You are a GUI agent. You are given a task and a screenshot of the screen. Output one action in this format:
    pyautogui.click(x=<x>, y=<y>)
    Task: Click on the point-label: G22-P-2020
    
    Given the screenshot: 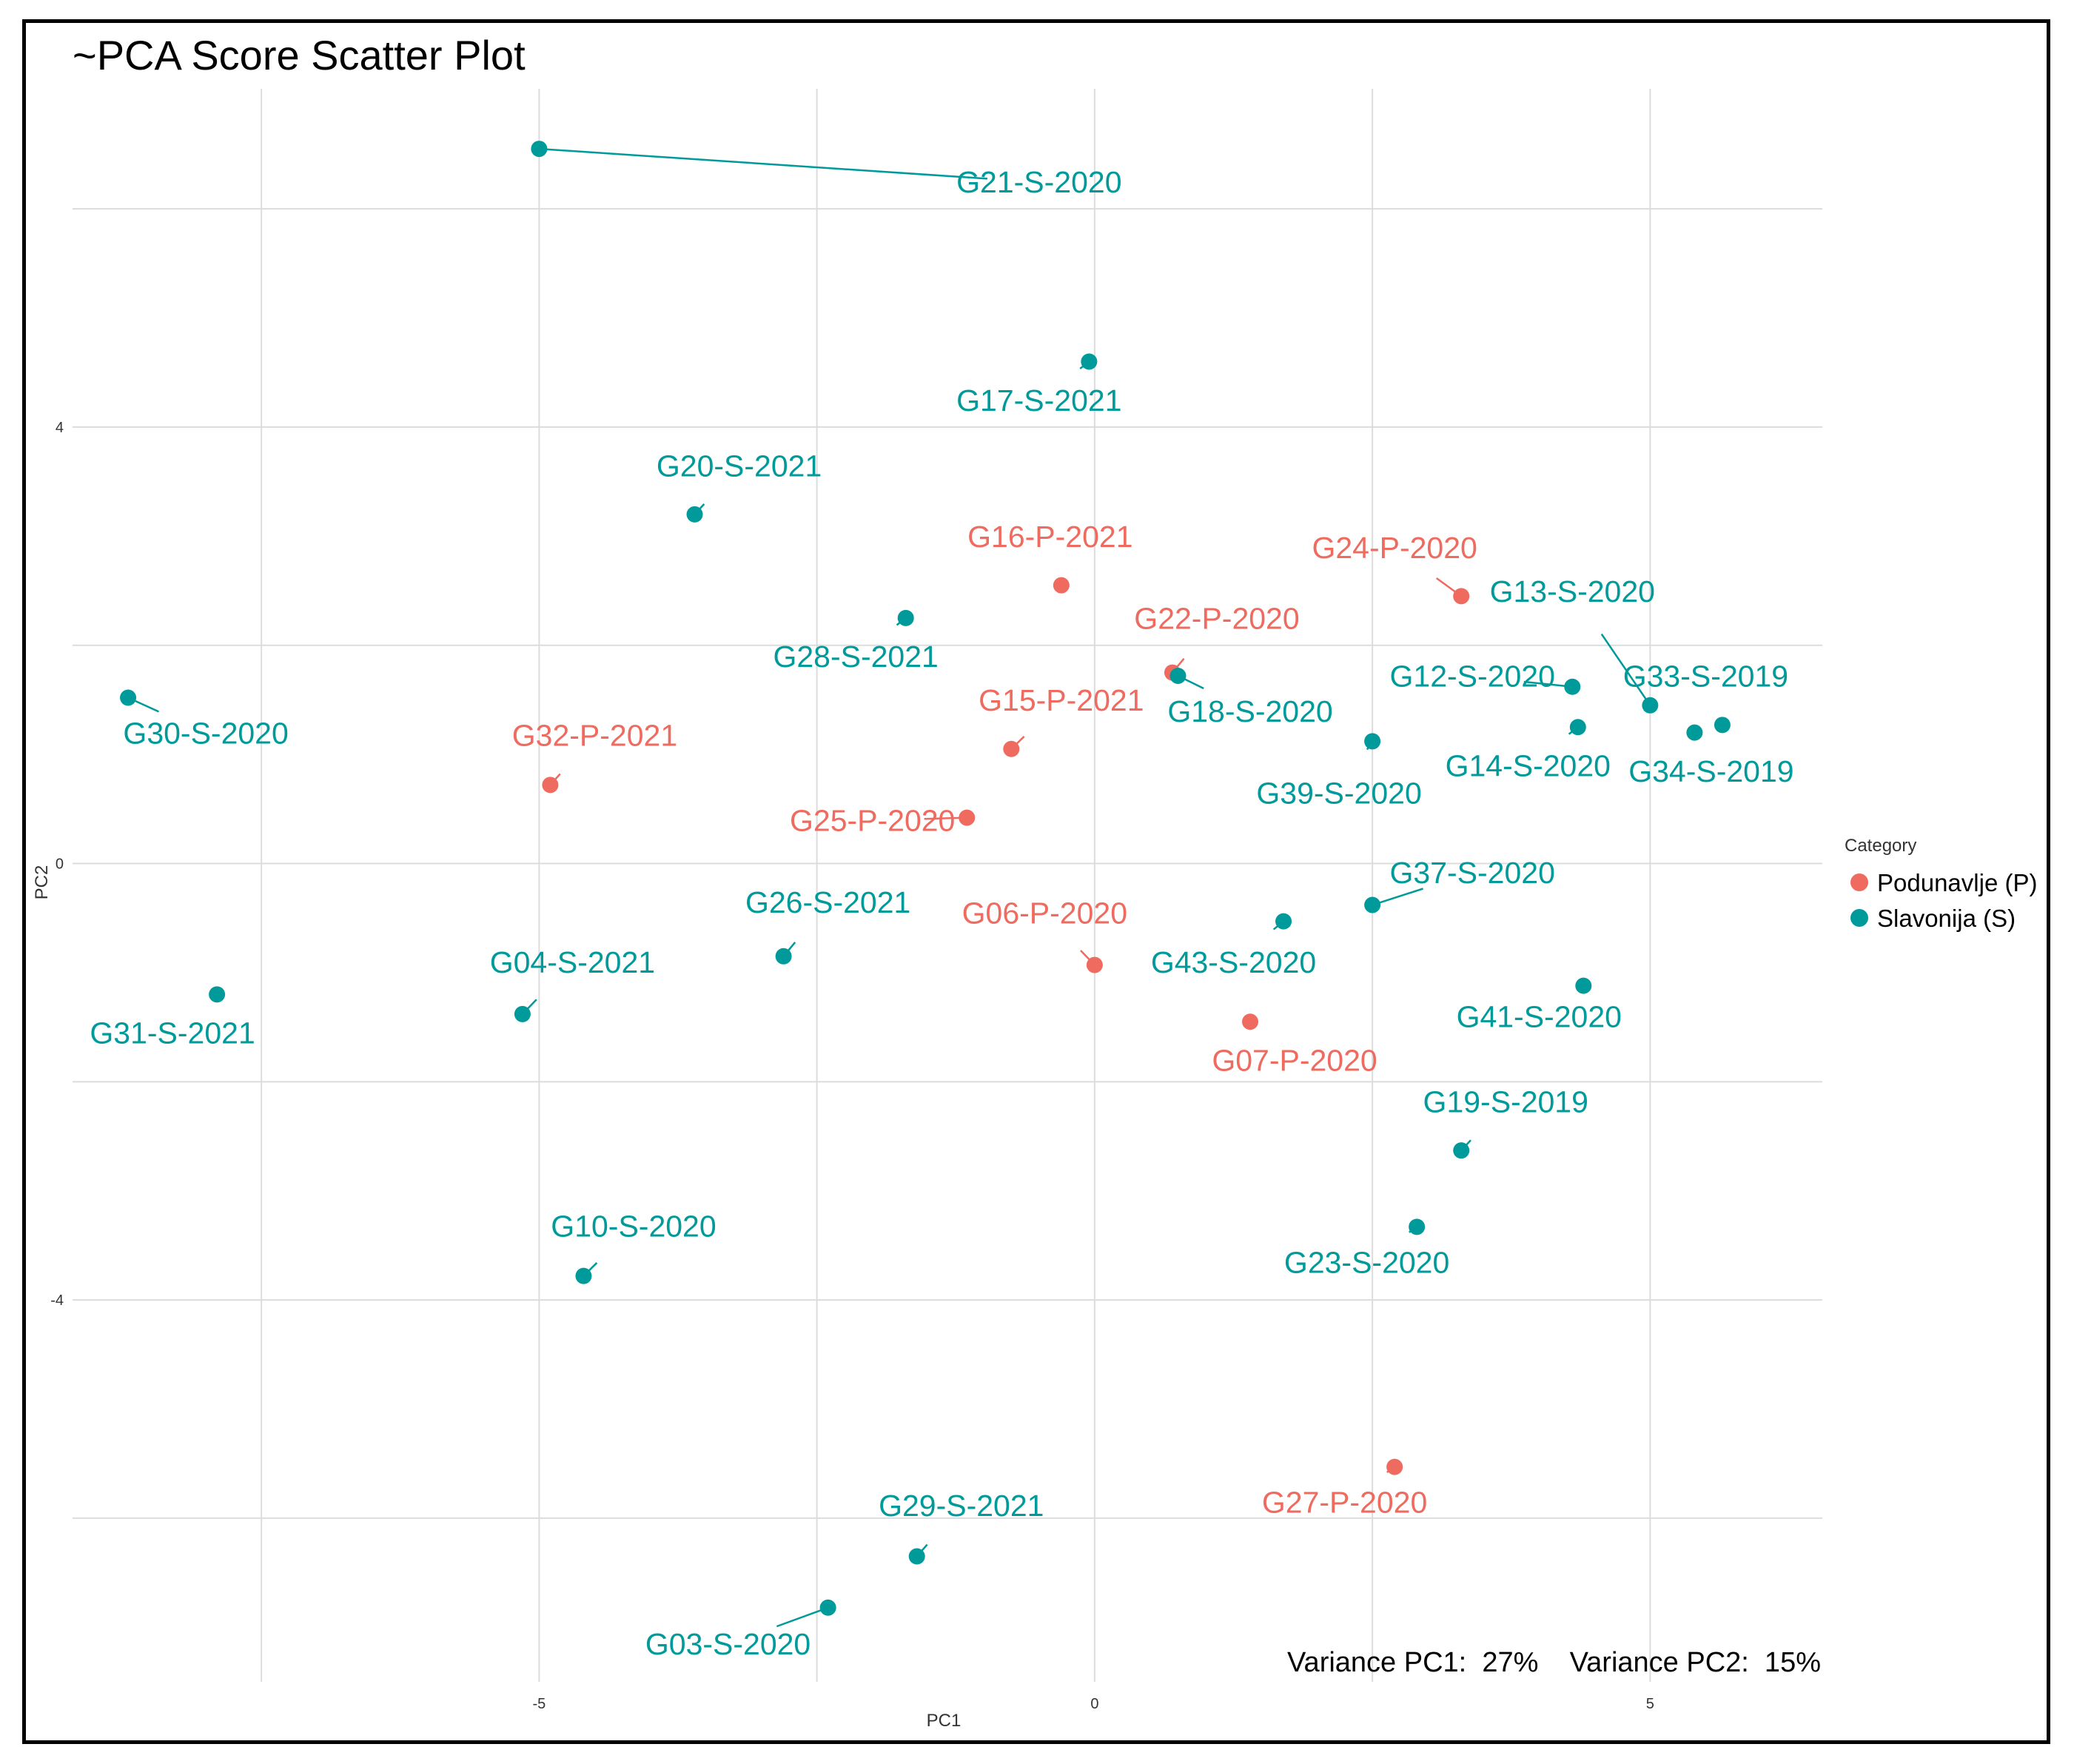 What is the action you would take?
    pyautogui.click(x=1216, y=619)
    